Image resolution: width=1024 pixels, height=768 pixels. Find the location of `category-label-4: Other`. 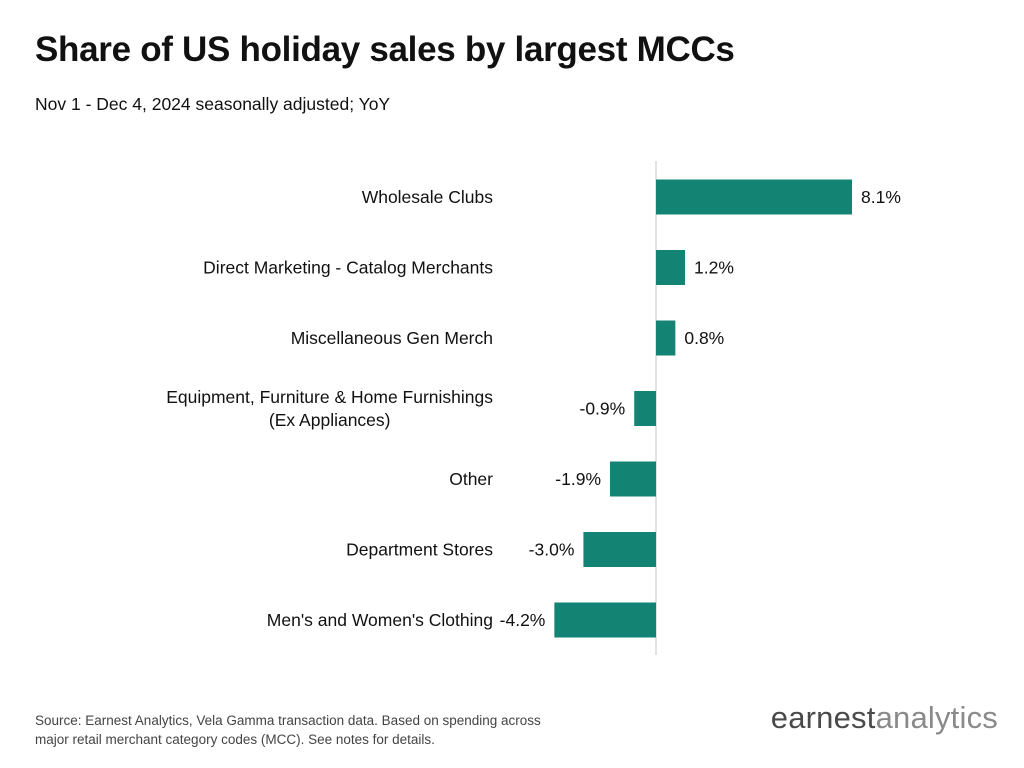

category-label-4: Other is located at coordinates (471, 479).